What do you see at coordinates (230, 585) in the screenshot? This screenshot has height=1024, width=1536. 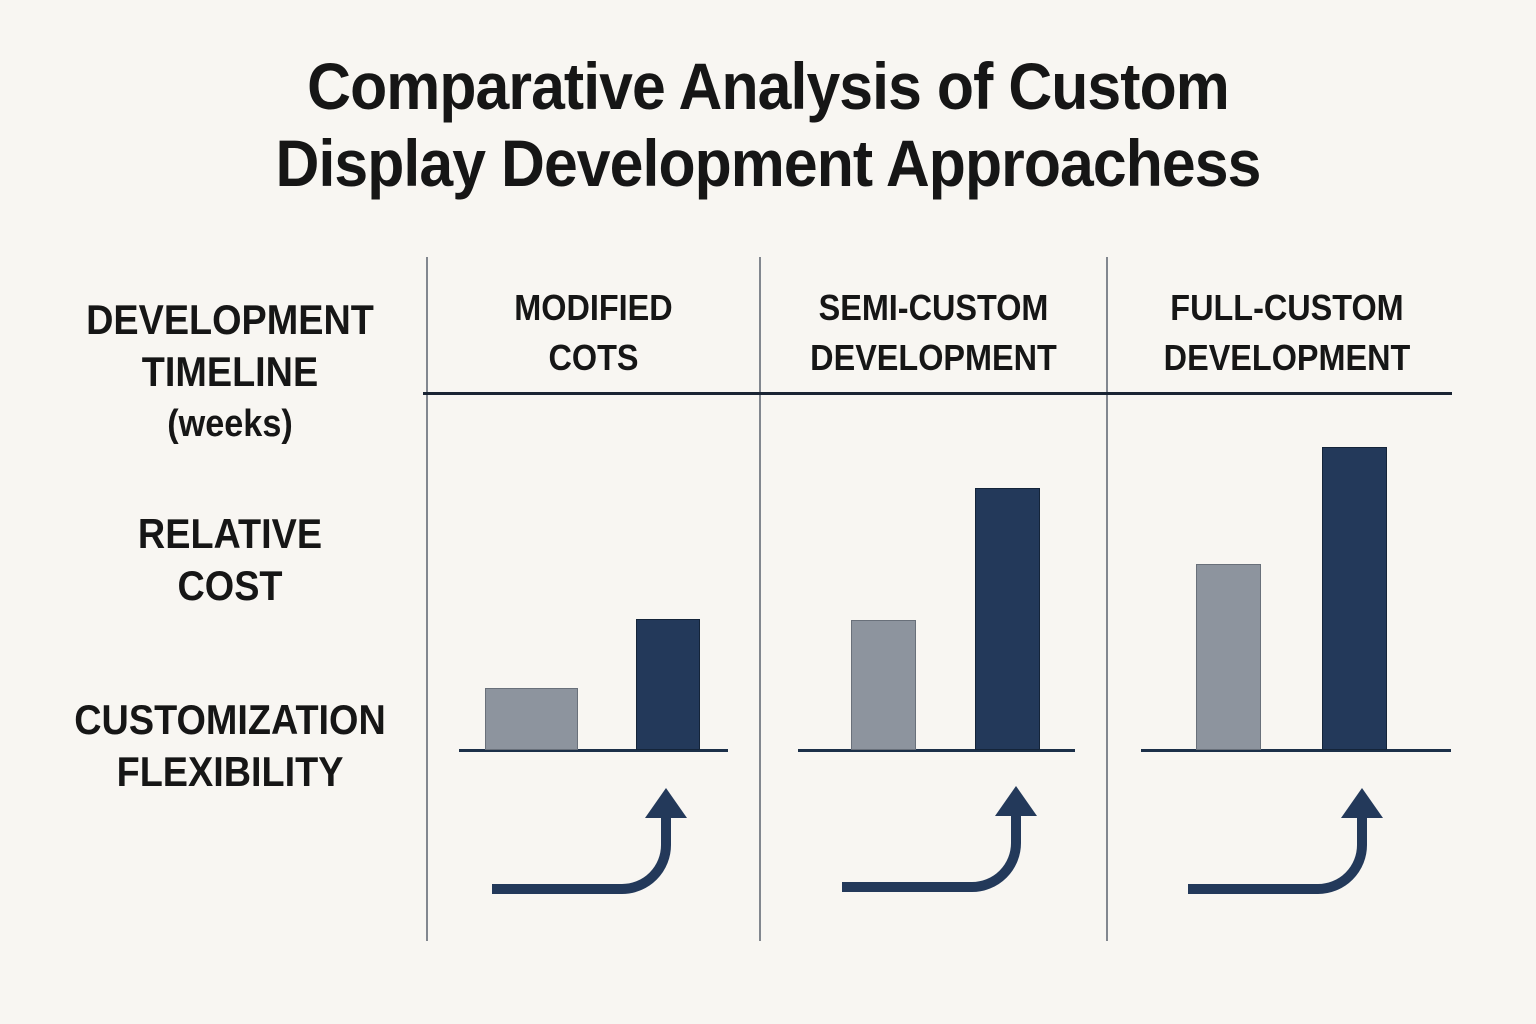 I see `row-label-line: COST` at bounding box center [230, 585].